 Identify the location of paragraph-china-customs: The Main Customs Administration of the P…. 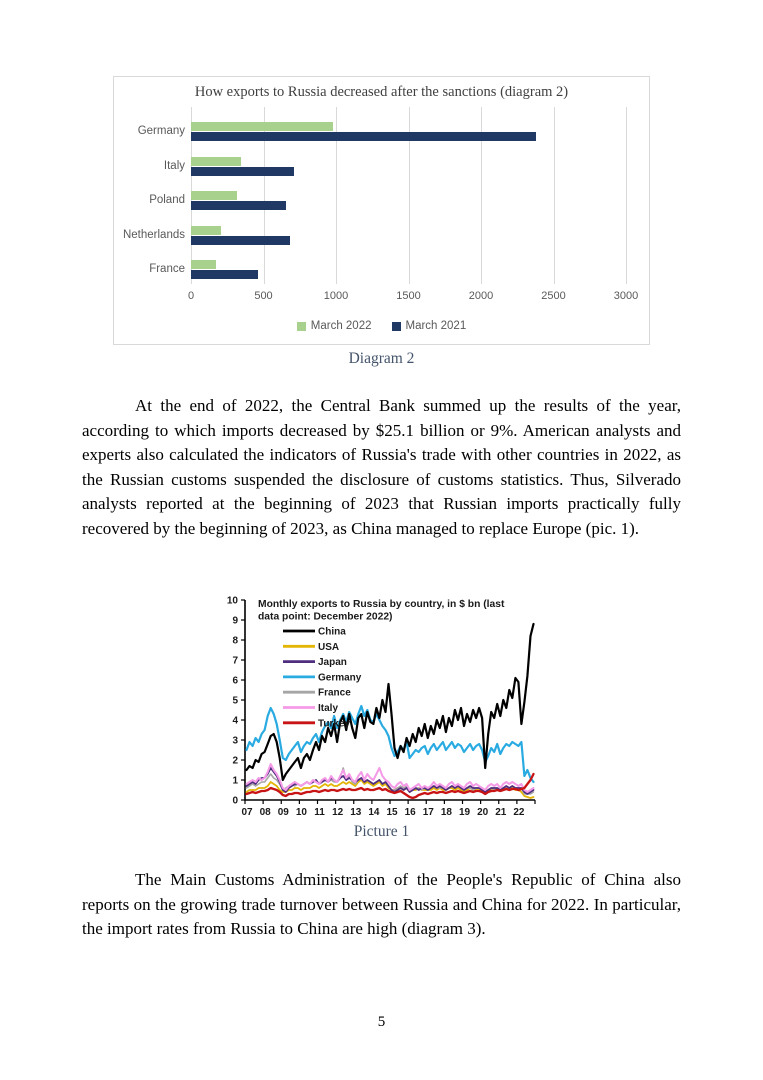
(381, 904).